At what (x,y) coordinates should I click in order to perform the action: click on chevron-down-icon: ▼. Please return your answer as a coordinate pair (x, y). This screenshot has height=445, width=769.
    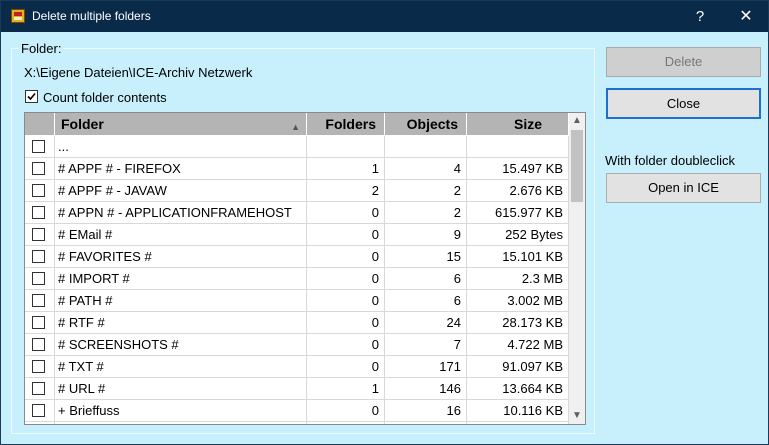
    Looking at the image, I should click on (577, 415).